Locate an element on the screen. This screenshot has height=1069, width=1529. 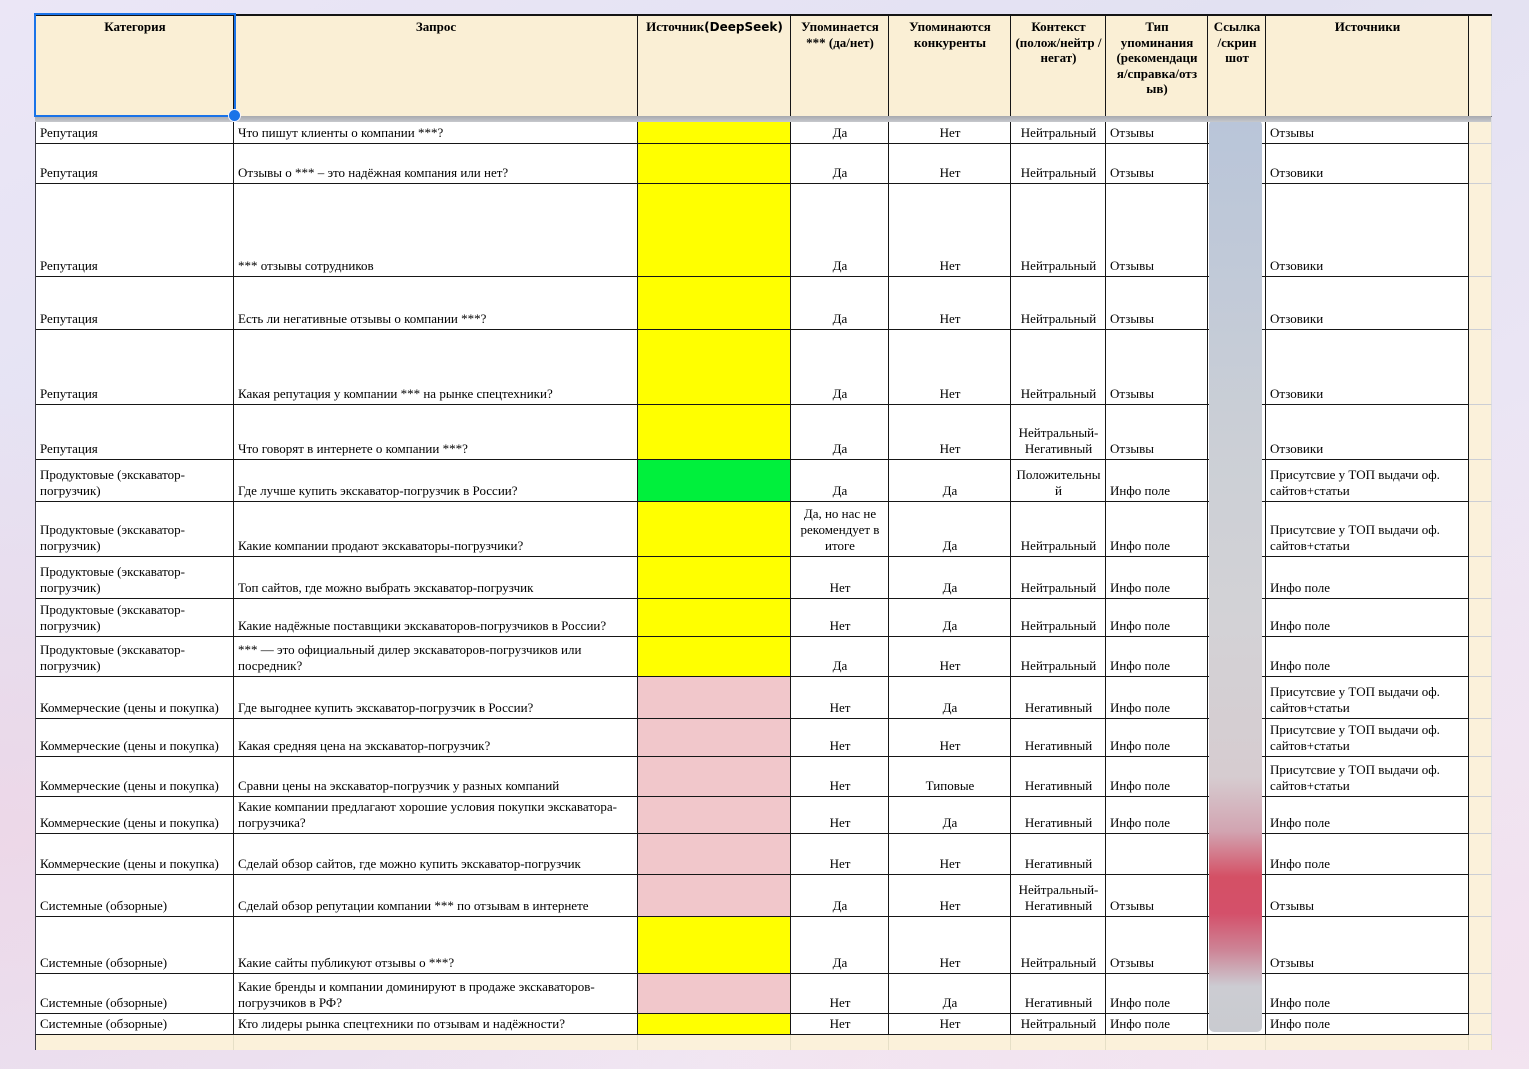
filler-cell-row6 is located at coordinates (1480, 432).